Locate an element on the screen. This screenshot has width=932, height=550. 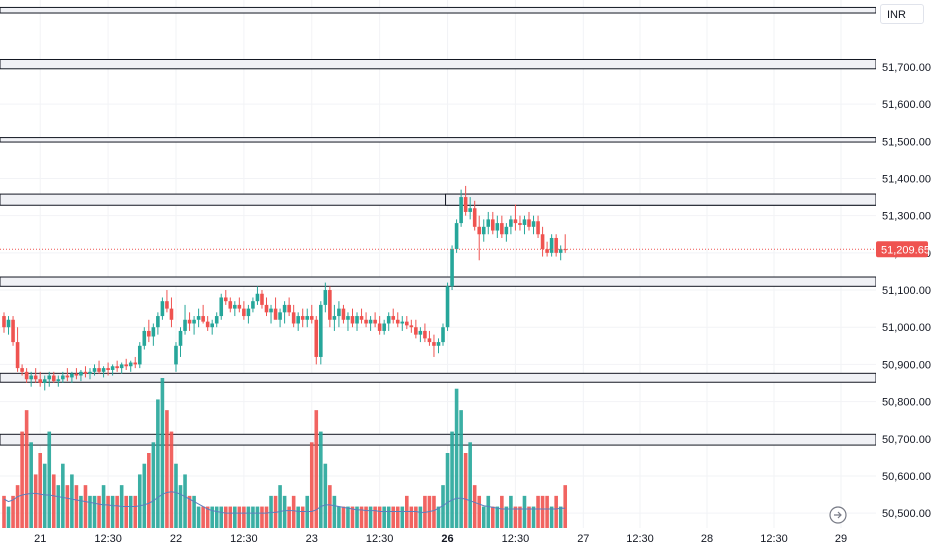
currency-label: INR is located at coordinates (896, 15).